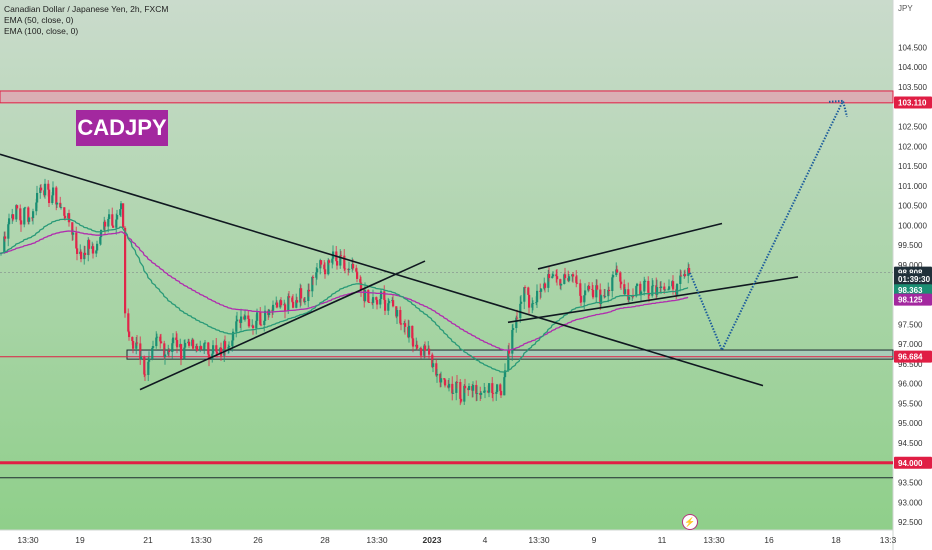  I want to click on channel-lower-line, so click(653, 300).